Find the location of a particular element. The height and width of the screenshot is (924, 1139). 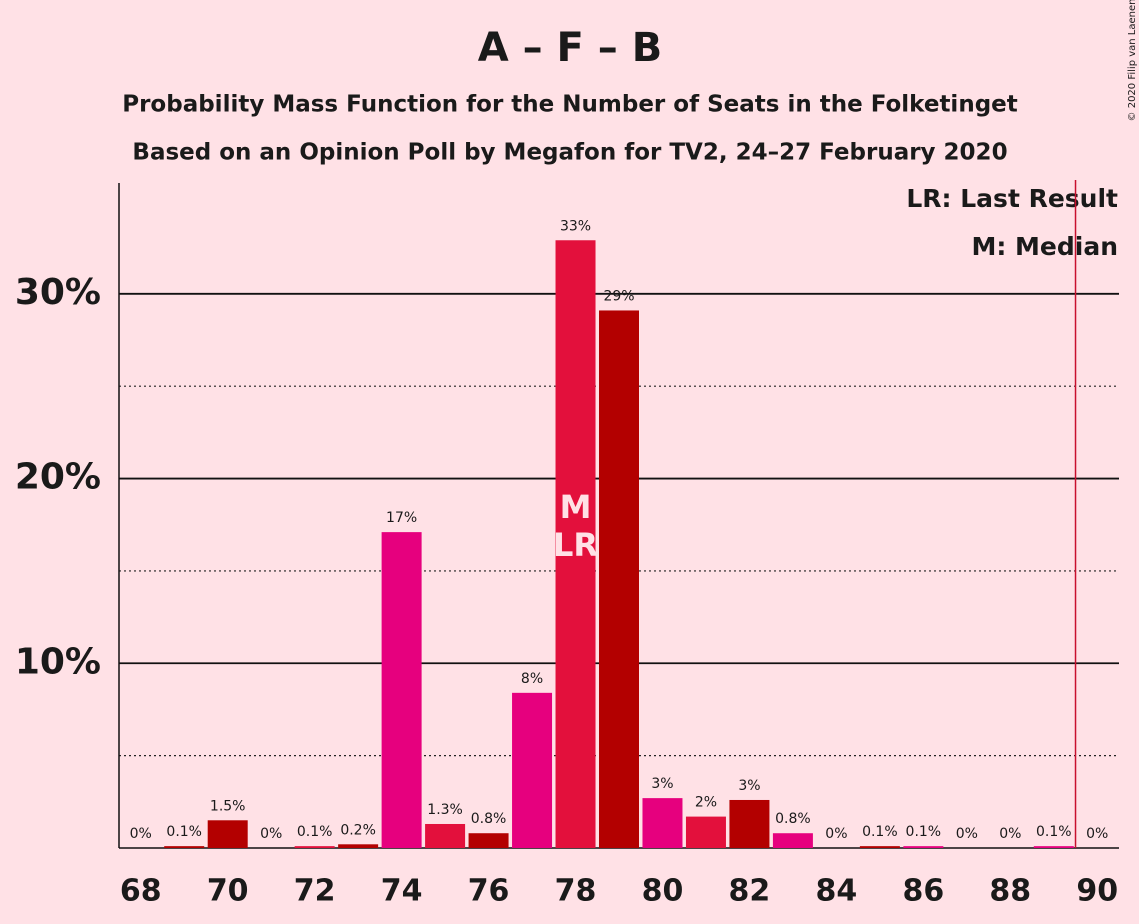

y-tick-label: 10% is located at coordinates (58, 661).